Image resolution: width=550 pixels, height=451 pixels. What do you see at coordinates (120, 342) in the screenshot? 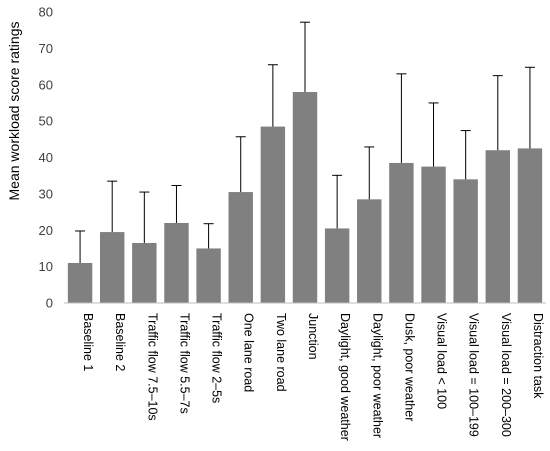
I see `category-label: Baseline 2` at bounding box center [120, 342].